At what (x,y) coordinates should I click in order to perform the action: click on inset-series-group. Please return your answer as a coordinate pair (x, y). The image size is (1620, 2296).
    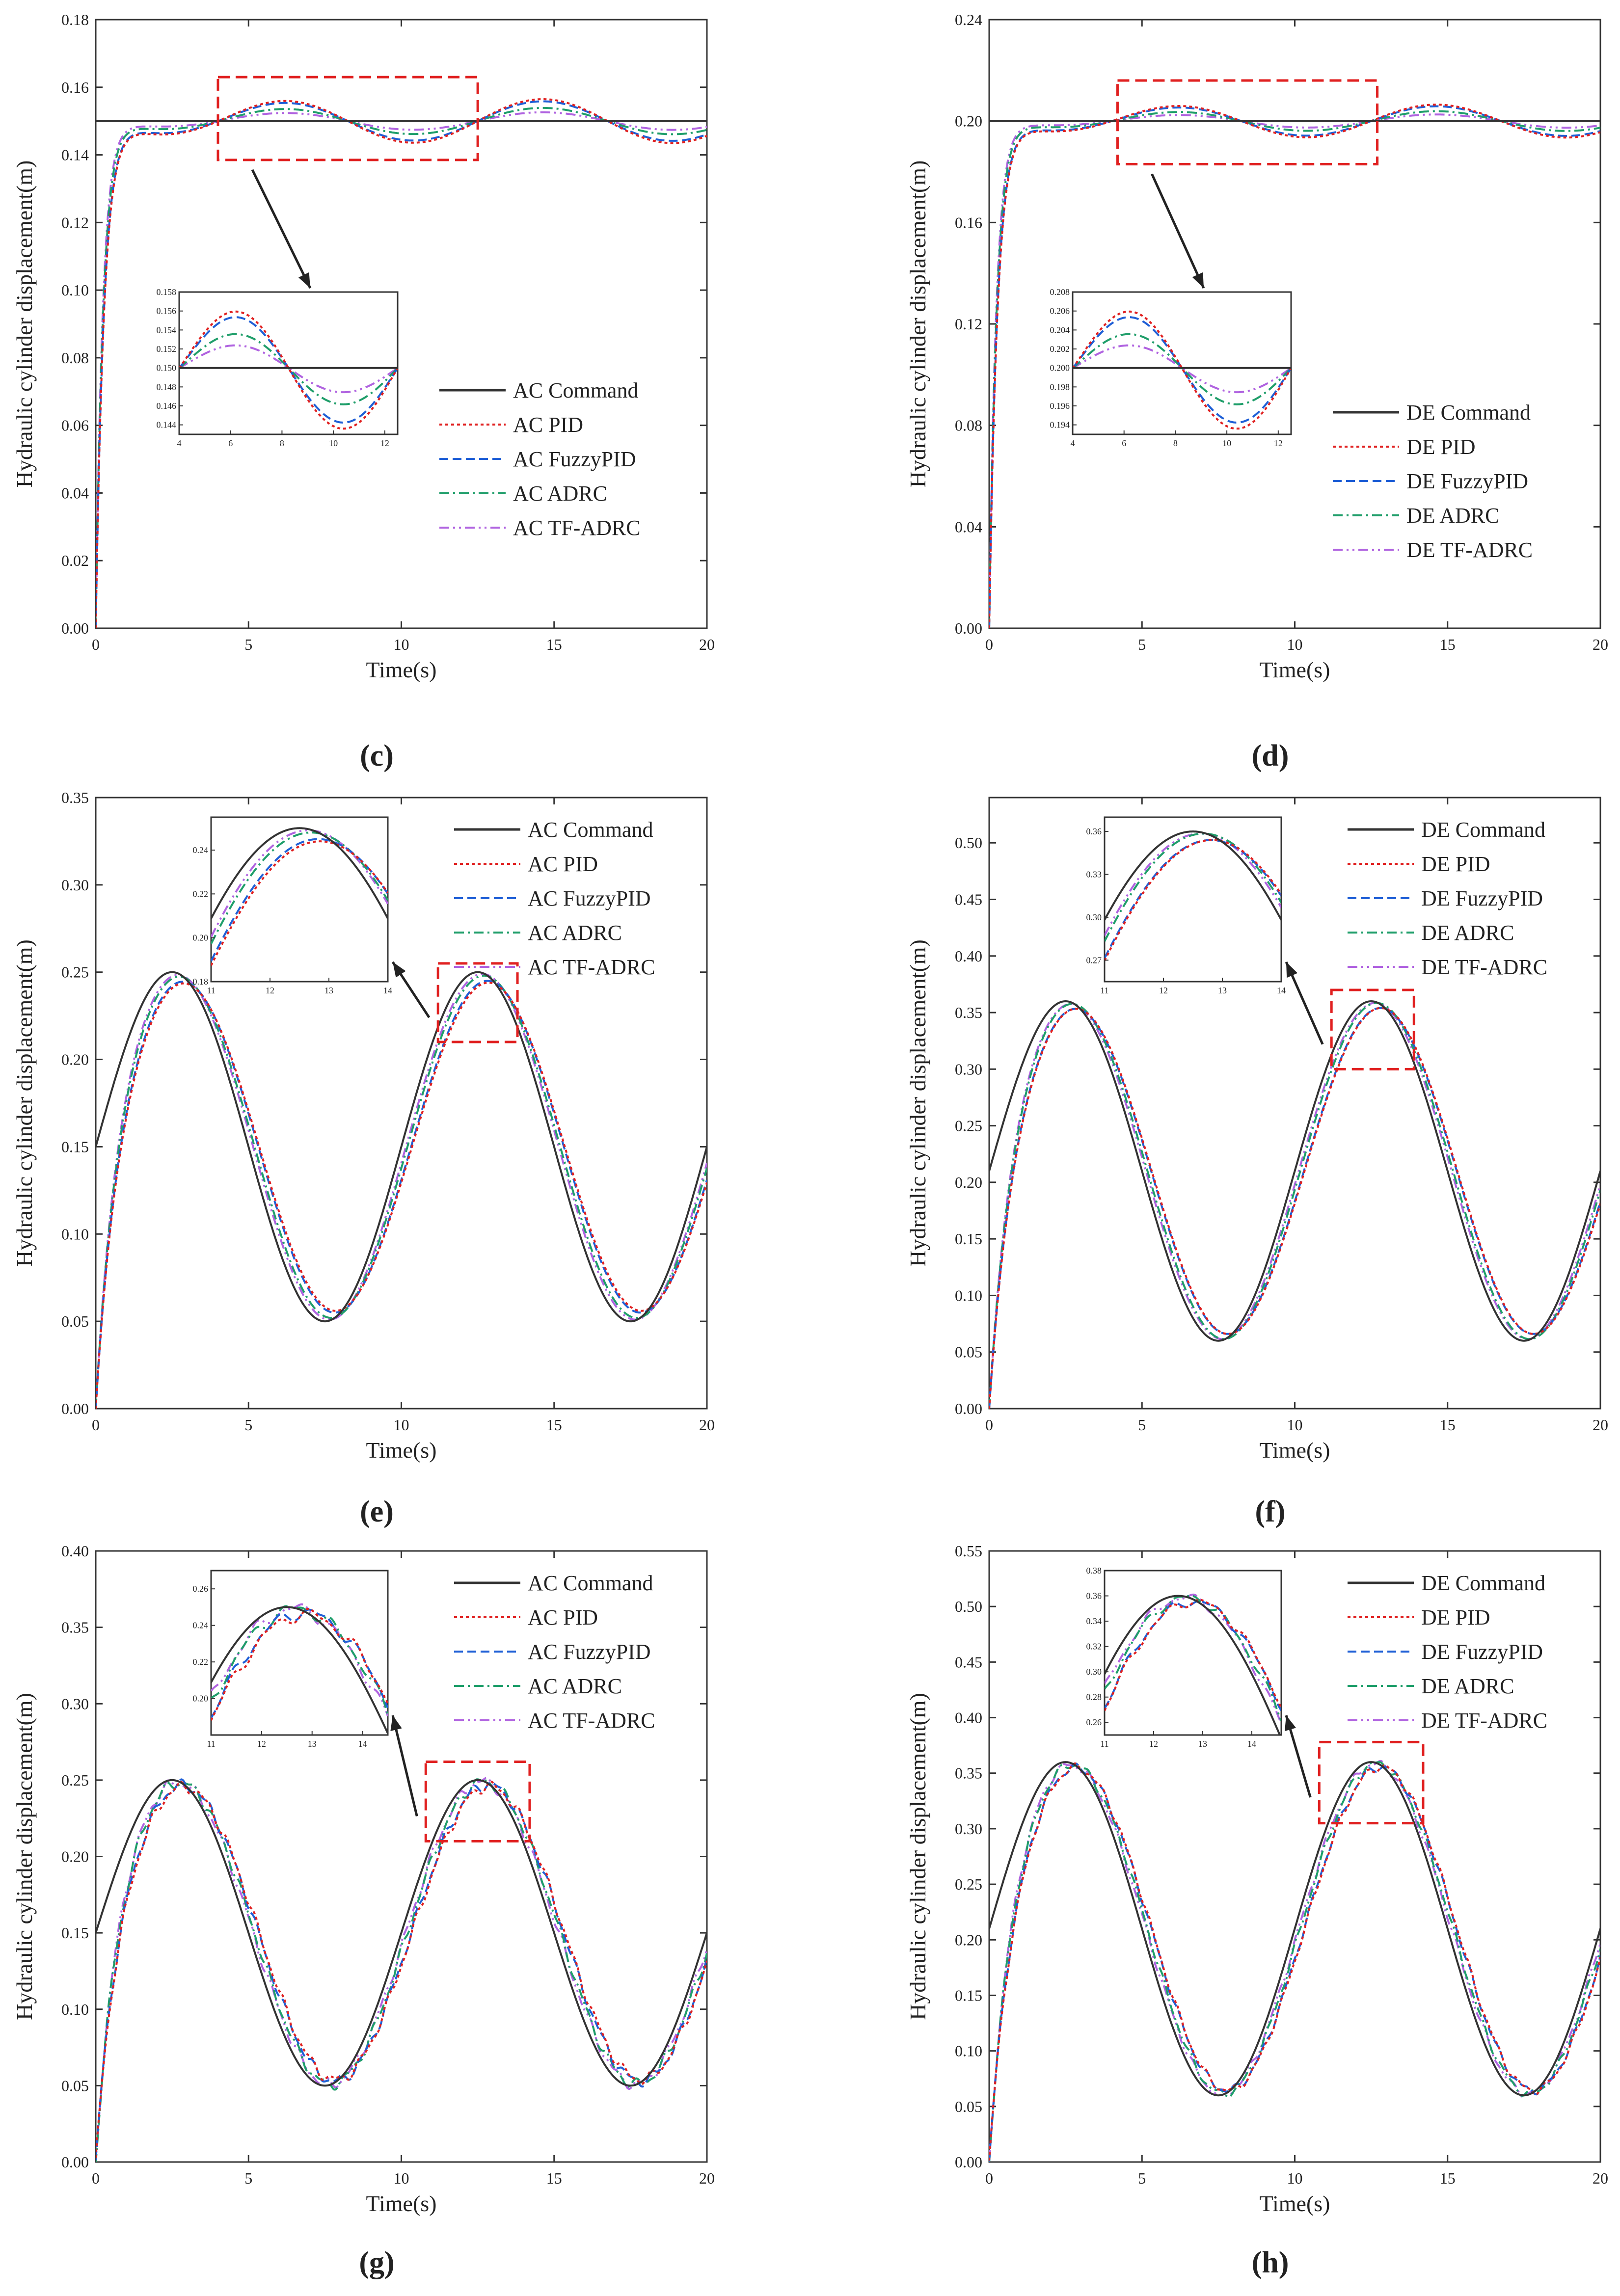
    Looking at the image, I should click on (288, 370).